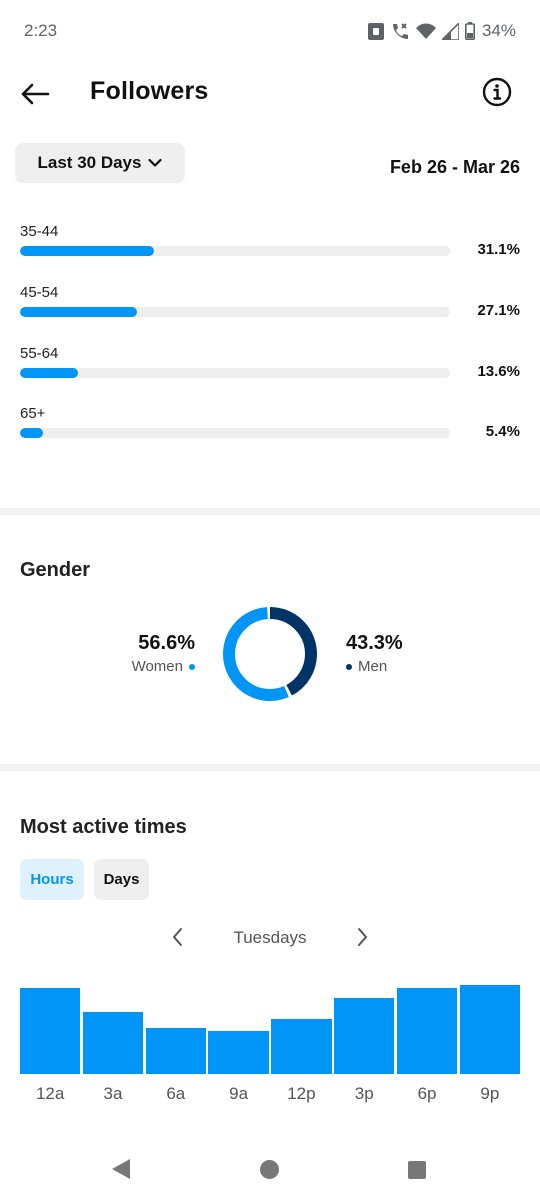  Describe the element at coordinates (238, 1052) in the screenshot. I see `activity-bar-9a` at that location.